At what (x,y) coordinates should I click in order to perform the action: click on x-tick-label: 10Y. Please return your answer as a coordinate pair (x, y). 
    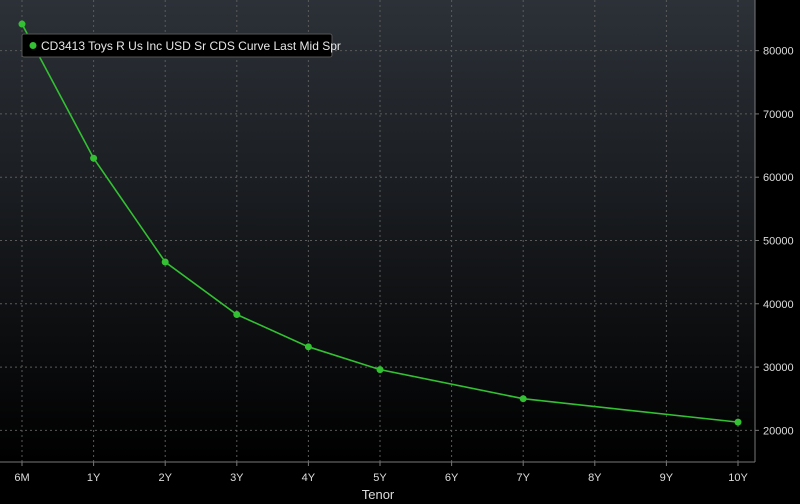
    Looking at the image, I should click on (738, 478).